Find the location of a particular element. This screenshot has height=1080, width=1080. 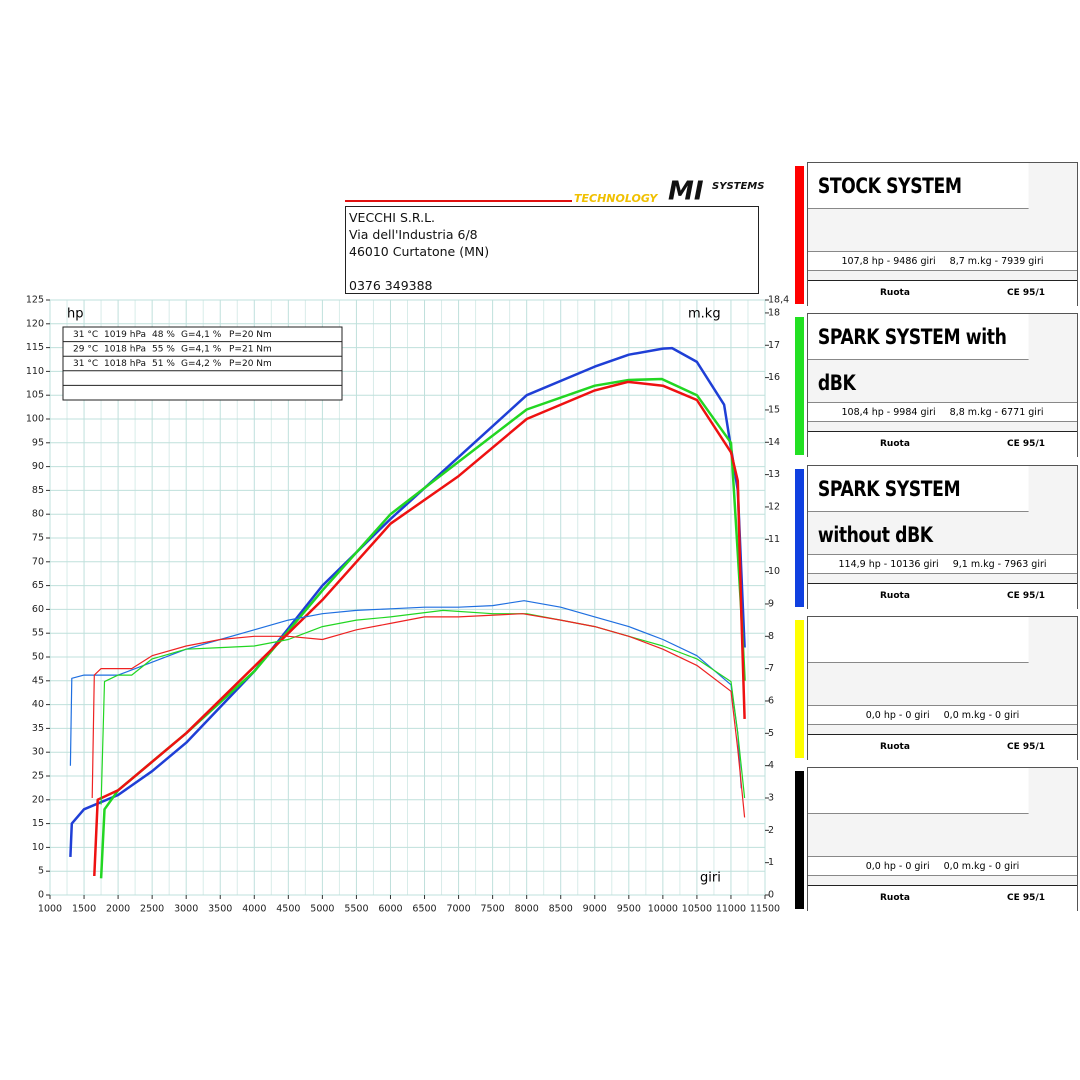

x-tick-label: 4500 is located at coordinates (288, 909).